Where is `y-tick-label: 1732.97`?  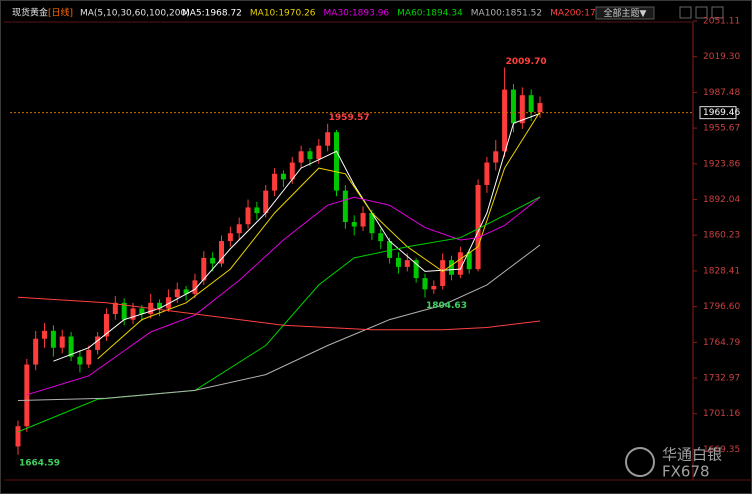 y-tick-label: 1732.97 is located at coordinates (721, 379).